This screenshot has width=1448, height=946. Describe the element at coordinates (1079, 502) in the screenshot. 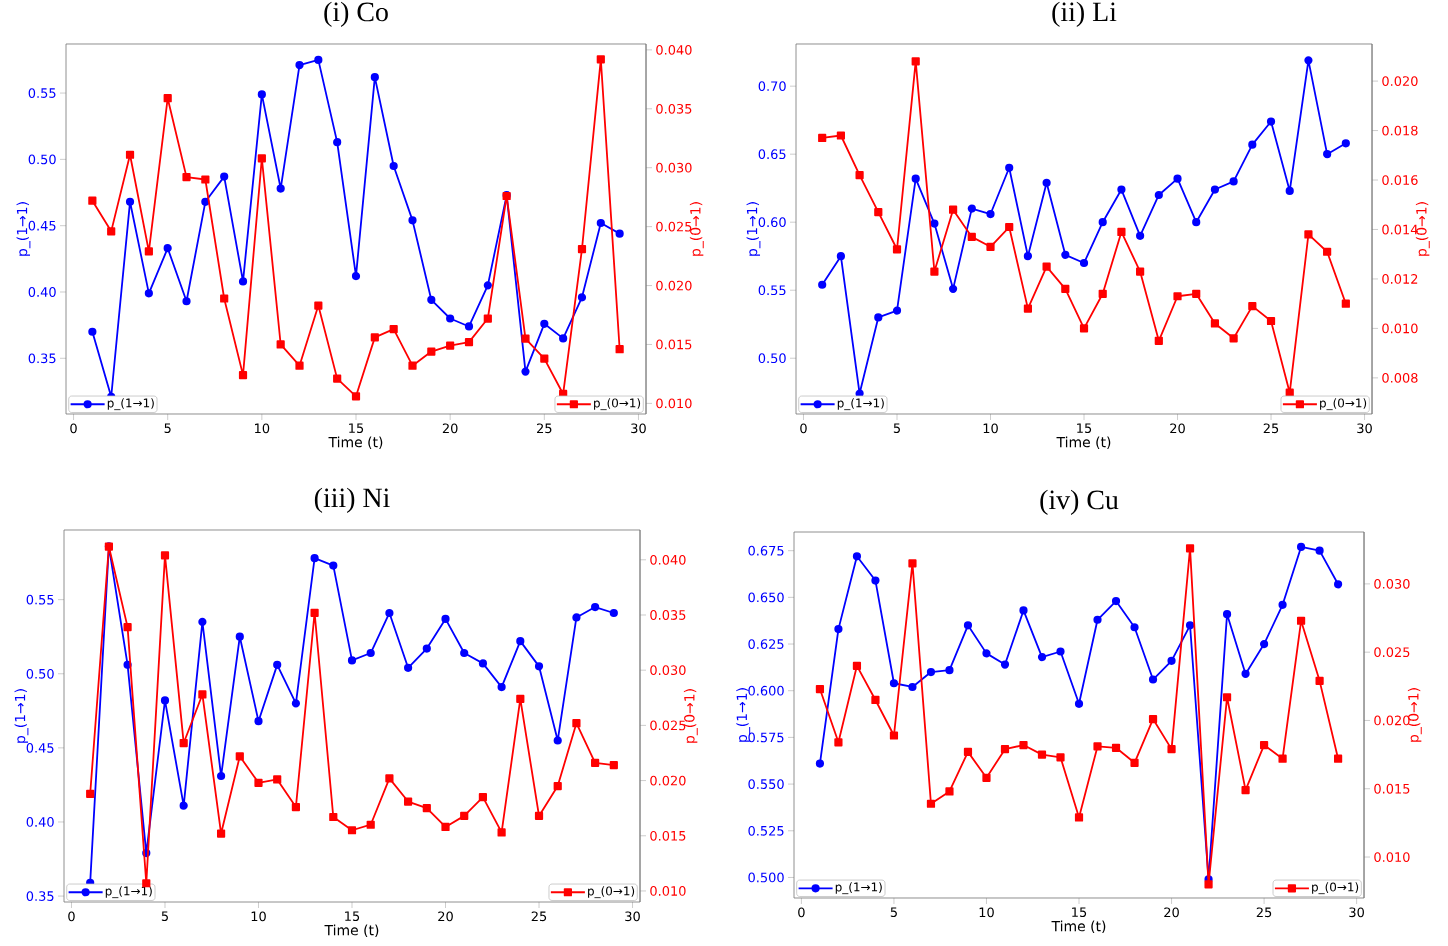

I see `chart-title: (iv) Cu` at that location.